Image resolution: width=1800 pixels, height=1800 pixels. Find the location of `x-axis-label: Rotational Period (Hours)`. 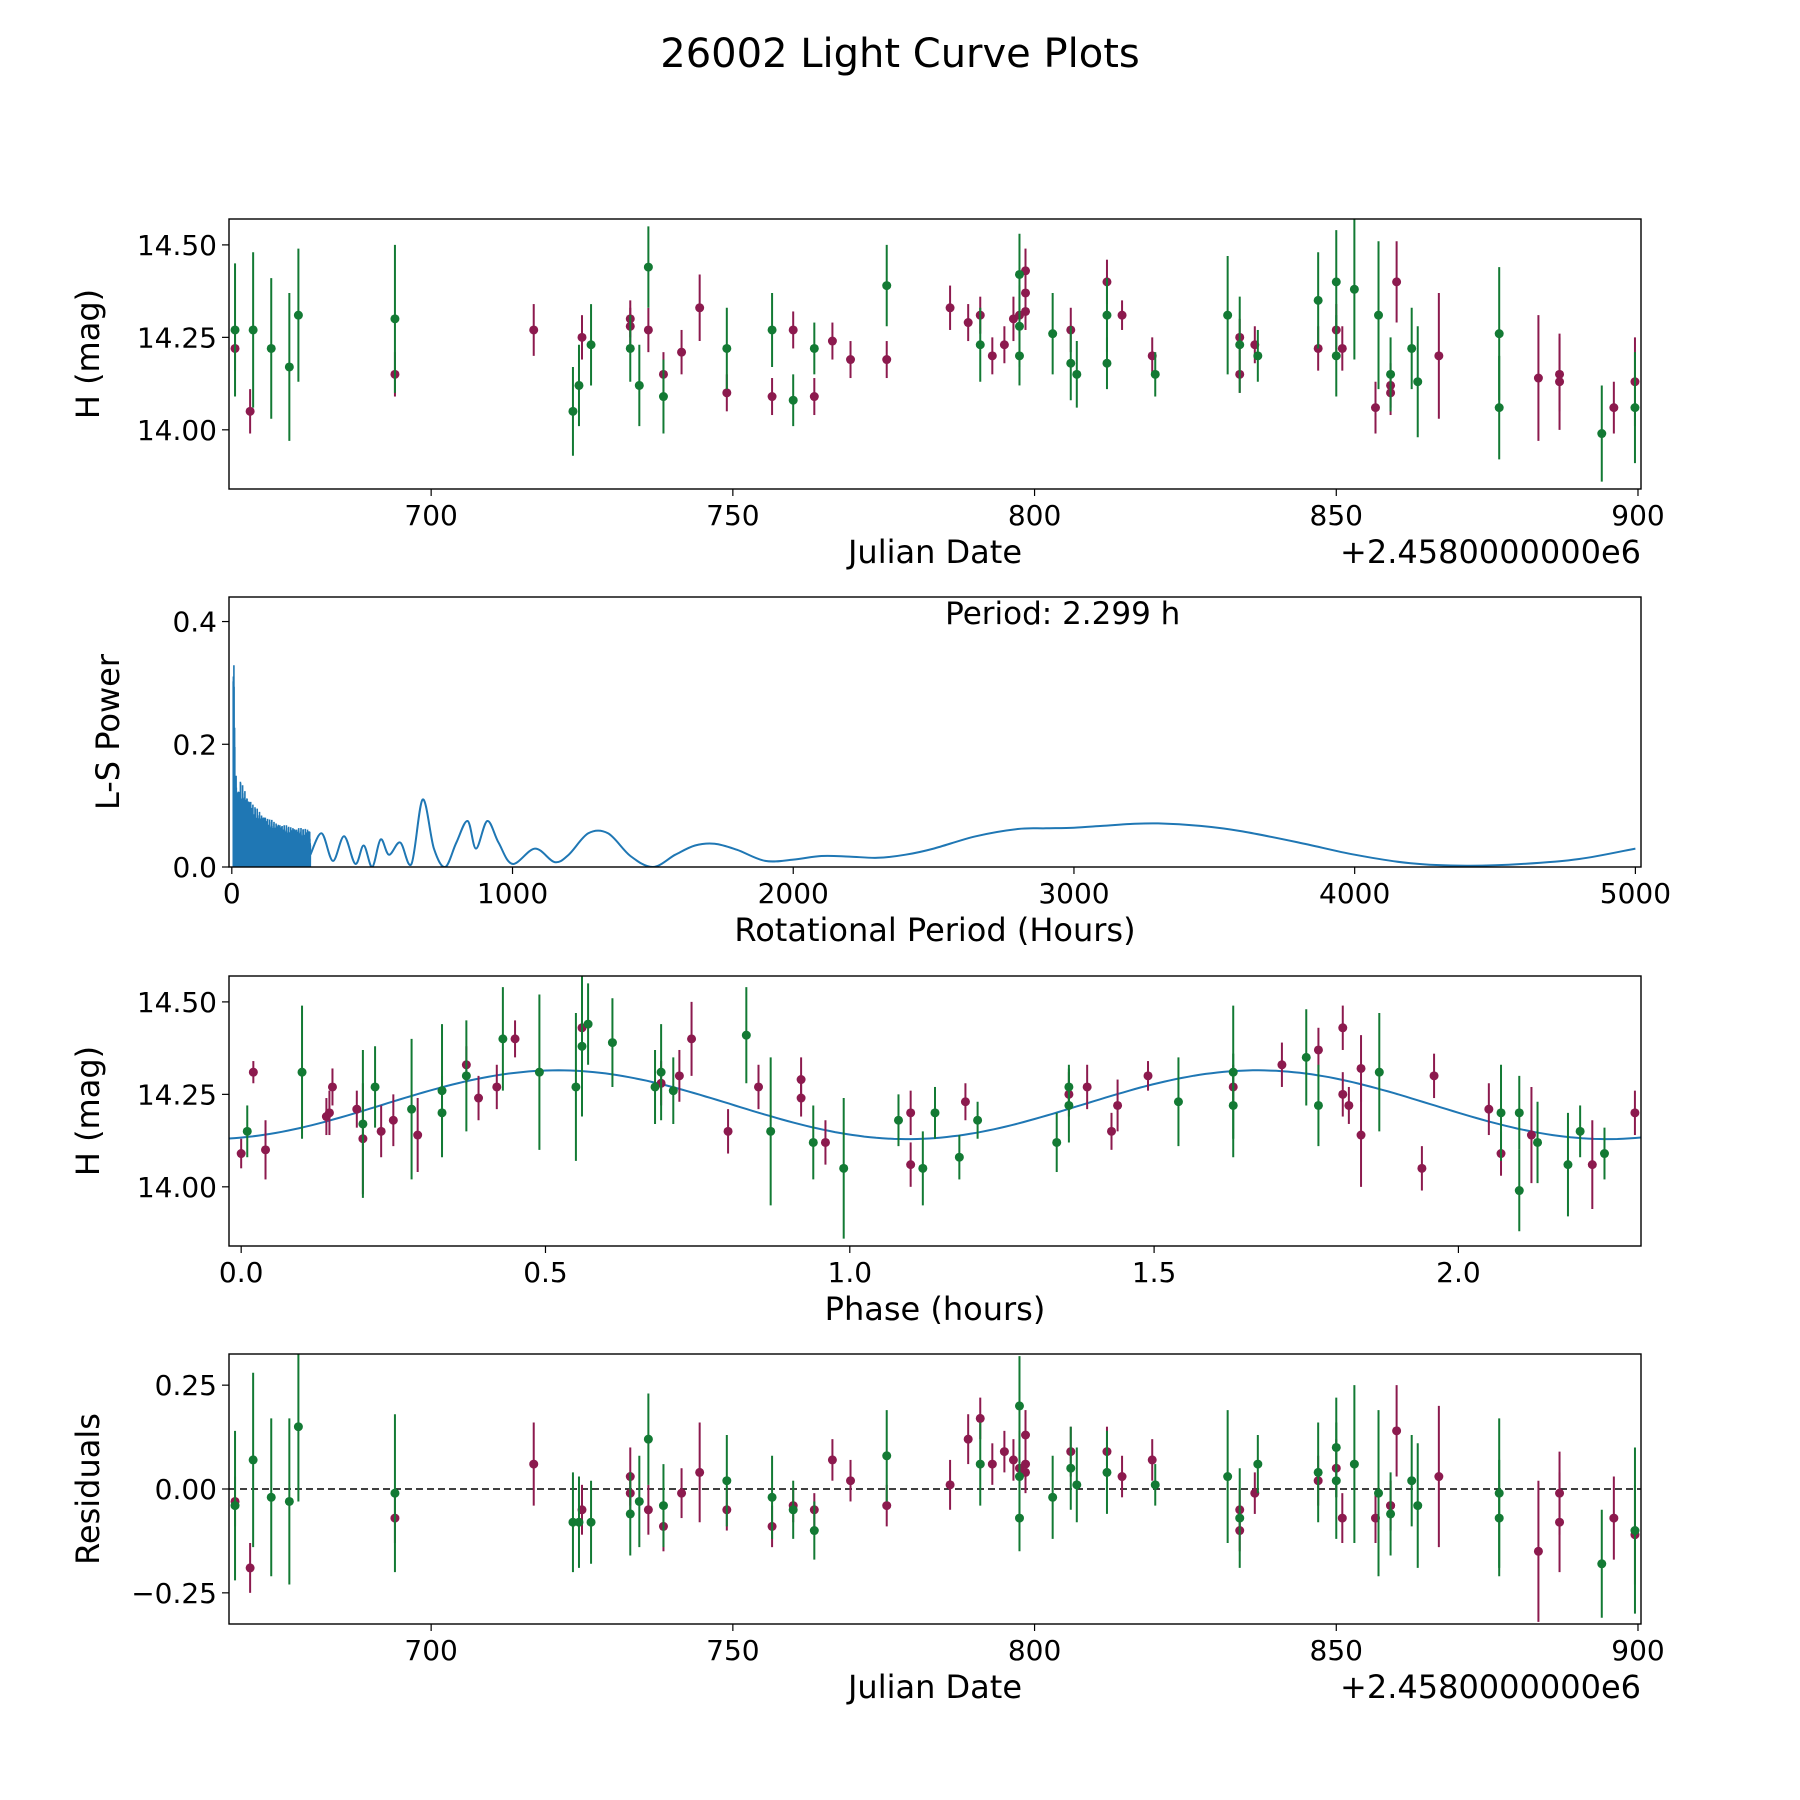

x-axis-label: Rotational Period (Hours) is located at coordinates (934, 930).